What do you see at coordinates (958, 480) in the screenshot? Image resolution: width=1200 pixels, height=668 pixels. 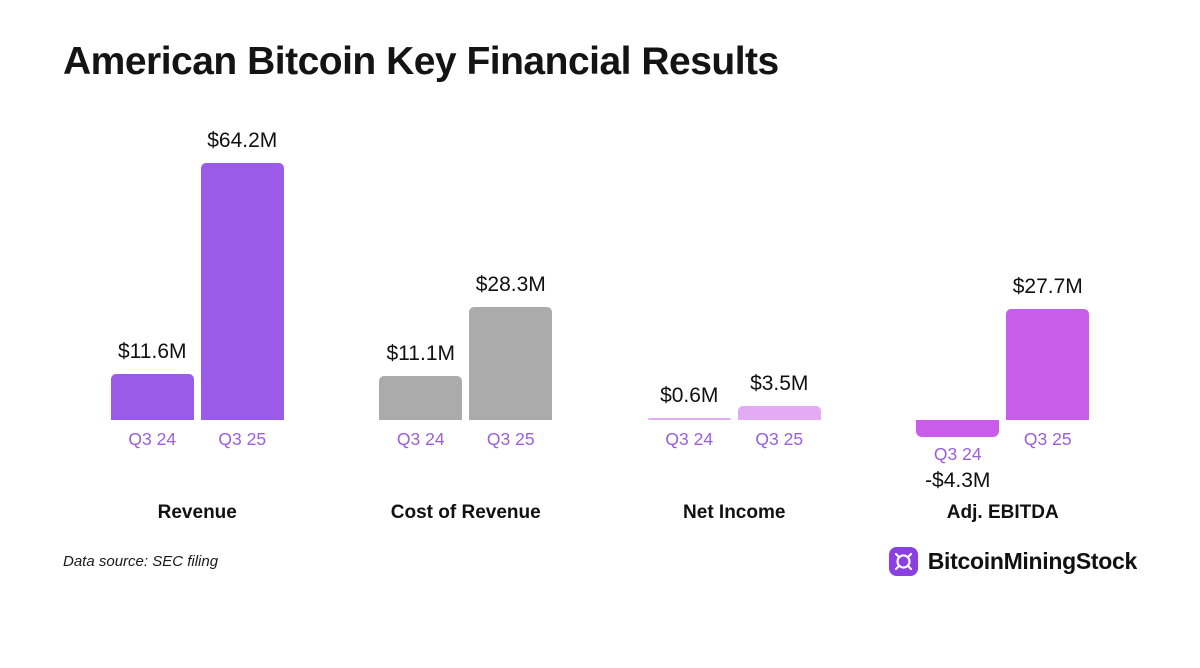 I see `bar-value-label: -$4.3M` at bounding box center [958, 480].